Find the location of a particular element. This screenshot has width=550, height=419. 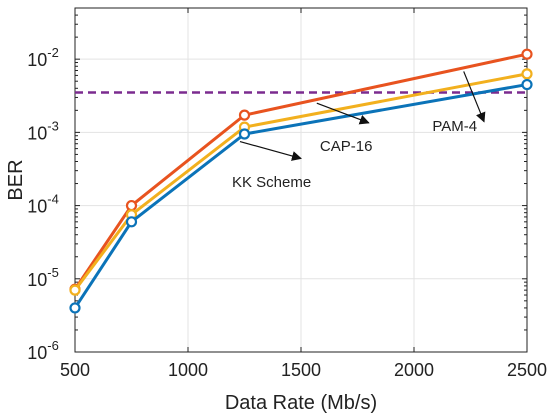

annotation-arrow-kk-scheme is located at coordinates (270, 150).